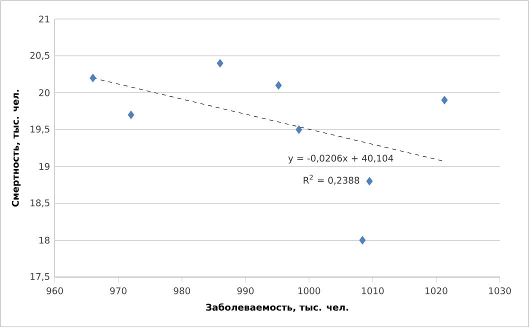  What do you see at coordinates (277, 308) in the screenshot?
I see `x-axis-title: Заболеваемость, тыс. чел.` at bounding box center [277, 308].